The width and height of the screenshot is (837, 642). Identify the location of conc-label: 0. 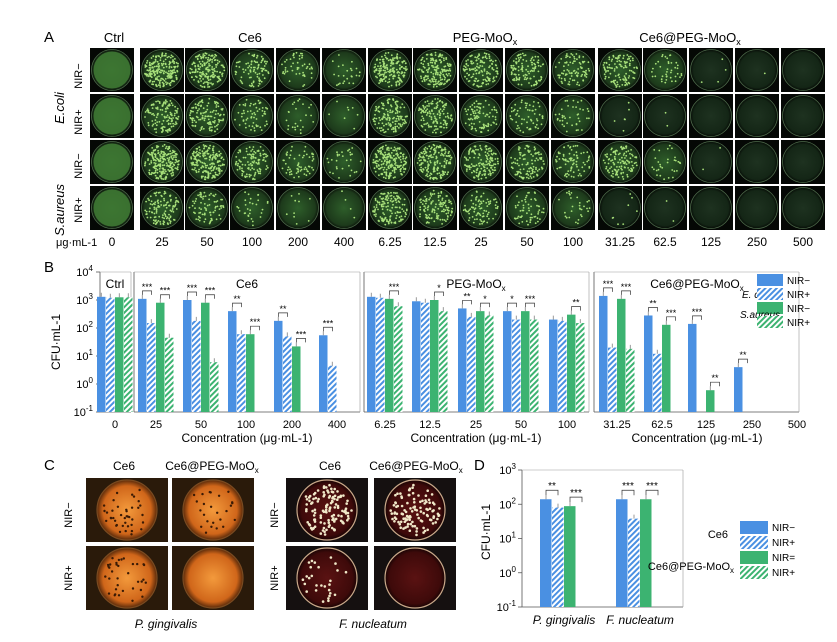
(112, 242).